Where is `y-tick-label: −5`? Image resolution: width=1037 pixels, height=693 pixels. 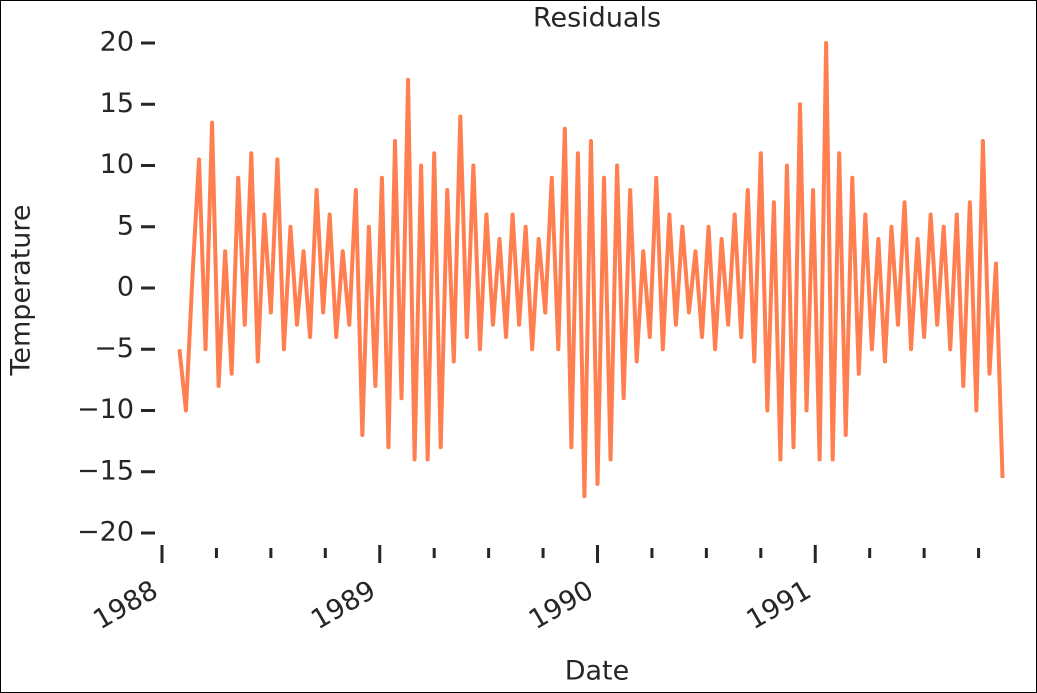 y-tick-label: −5 is located at coordinates (114, 348).